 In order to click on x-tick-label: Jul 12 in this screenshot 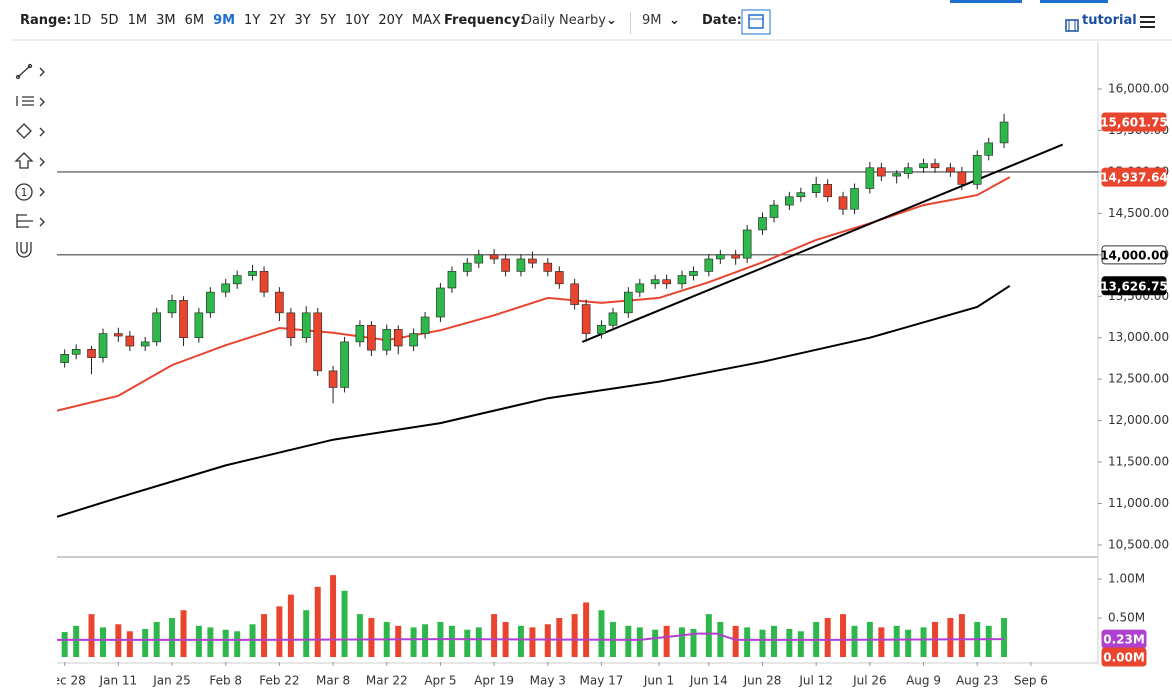, I will do `click(815, 681)`.